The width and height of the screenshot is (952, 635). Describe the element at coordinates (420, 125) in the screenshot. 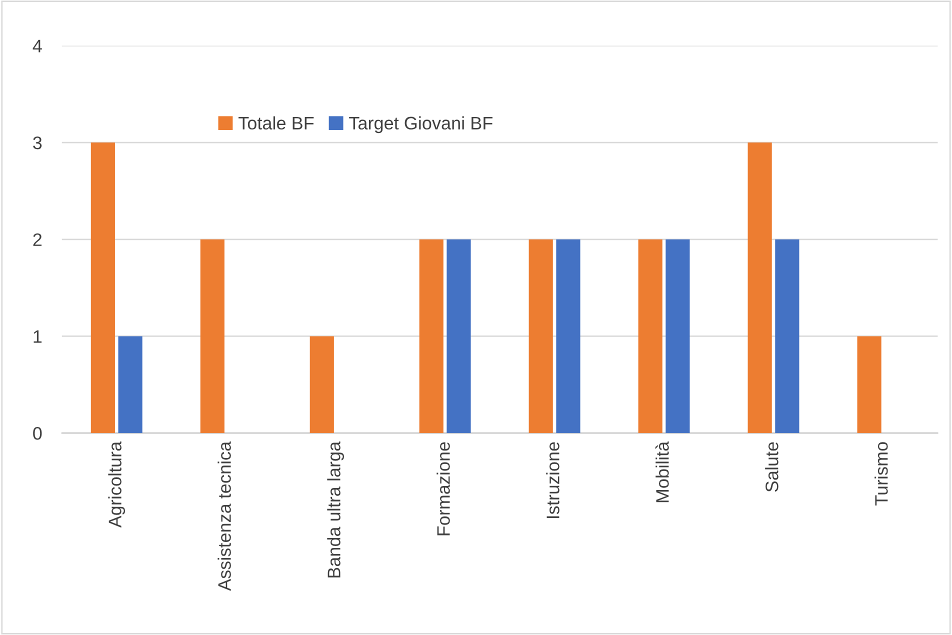

I see `legend-label: Target Giovani BF` at that location.